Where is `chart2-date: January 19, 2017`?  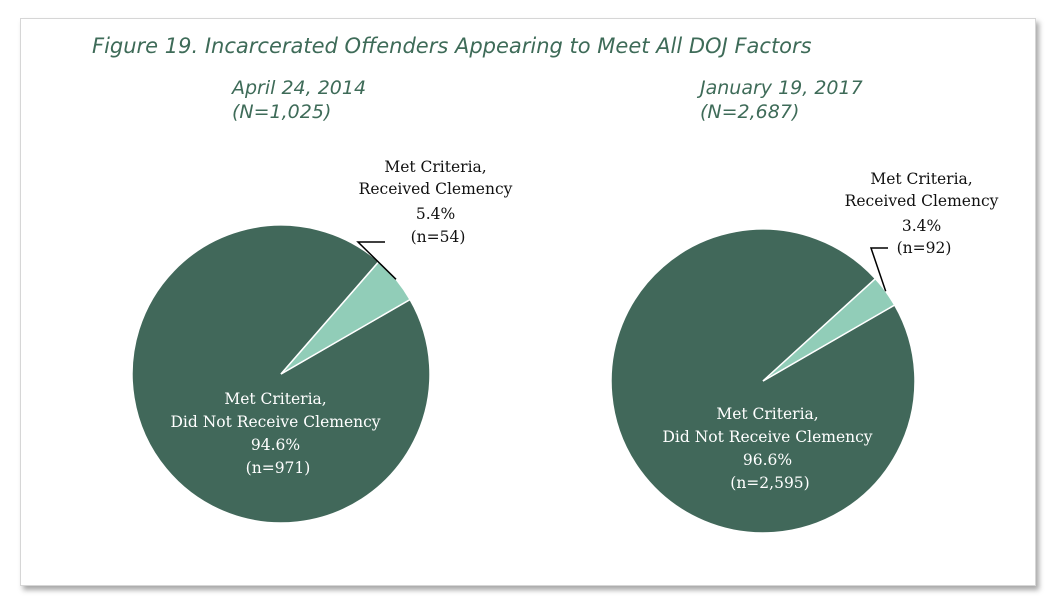 chart2-date: January 19, 2017 is located at coordinates (781, 88).